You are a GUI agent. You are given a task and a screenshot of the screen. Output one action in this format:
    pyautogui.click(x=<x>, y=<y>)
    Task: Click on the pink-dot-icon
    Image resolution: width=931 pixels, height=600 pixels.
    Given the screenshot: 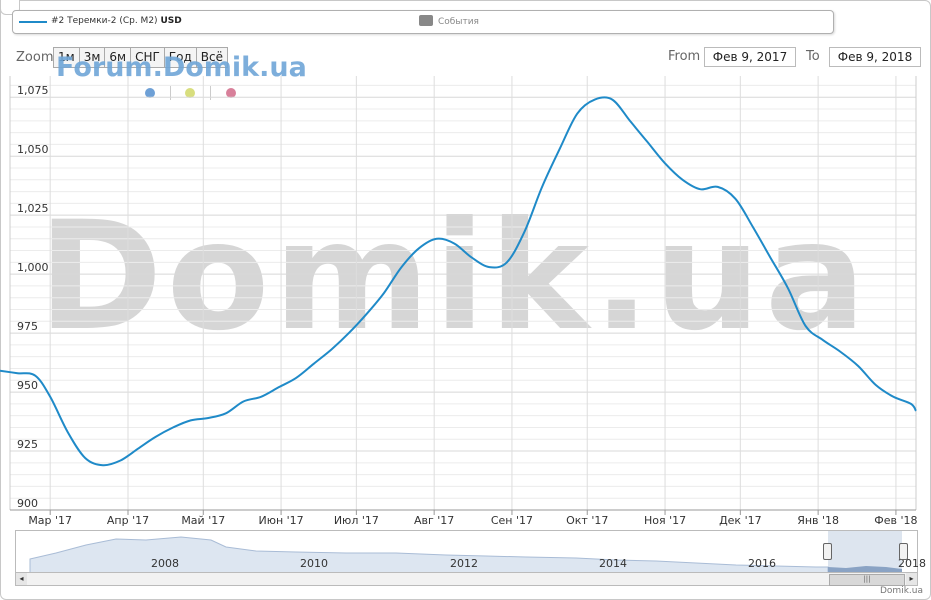 What is the action you would take?
    pyautogui.click(x=231, y=93)
    